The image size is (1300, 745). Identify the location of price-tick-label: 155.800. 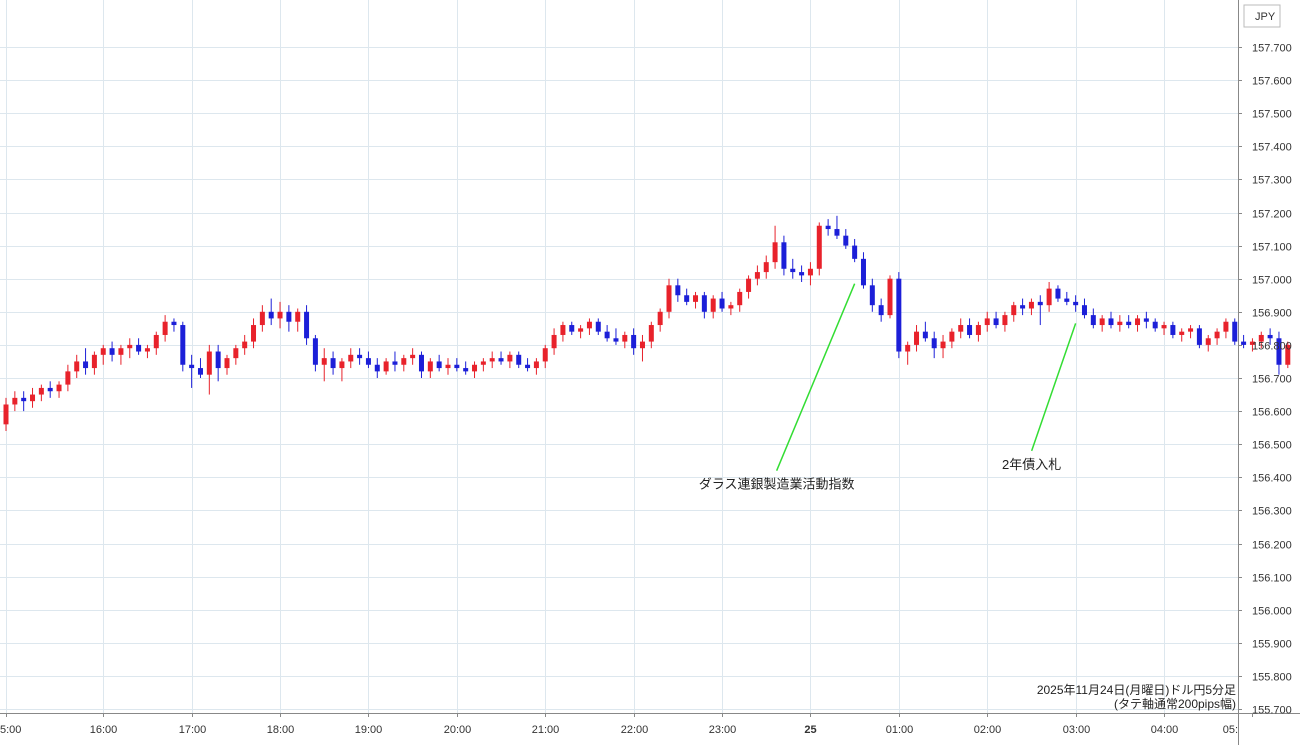
(1272, 678).